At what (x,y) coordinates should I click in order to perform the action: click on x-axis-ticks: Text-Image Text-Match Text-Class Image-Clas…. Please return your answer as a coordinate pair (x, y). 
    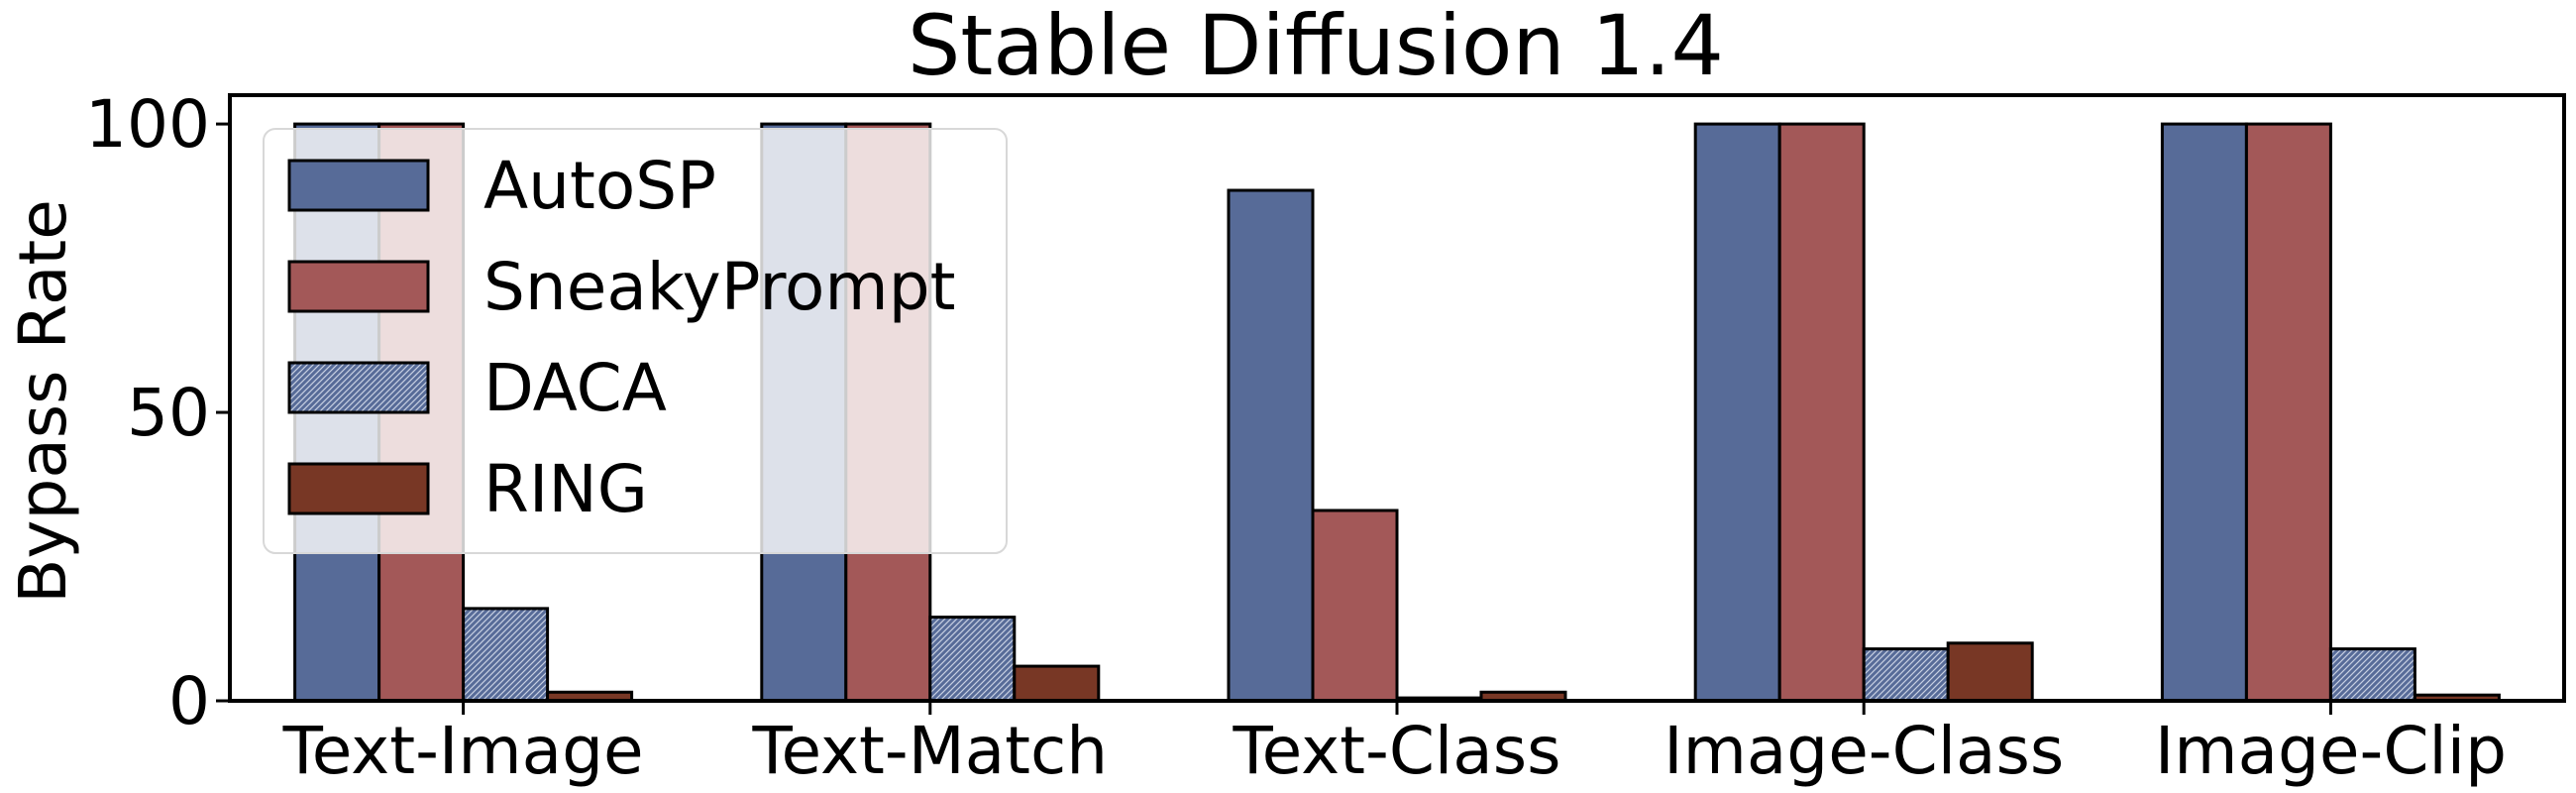
    Looking at the image, I should click on (1394, 745).